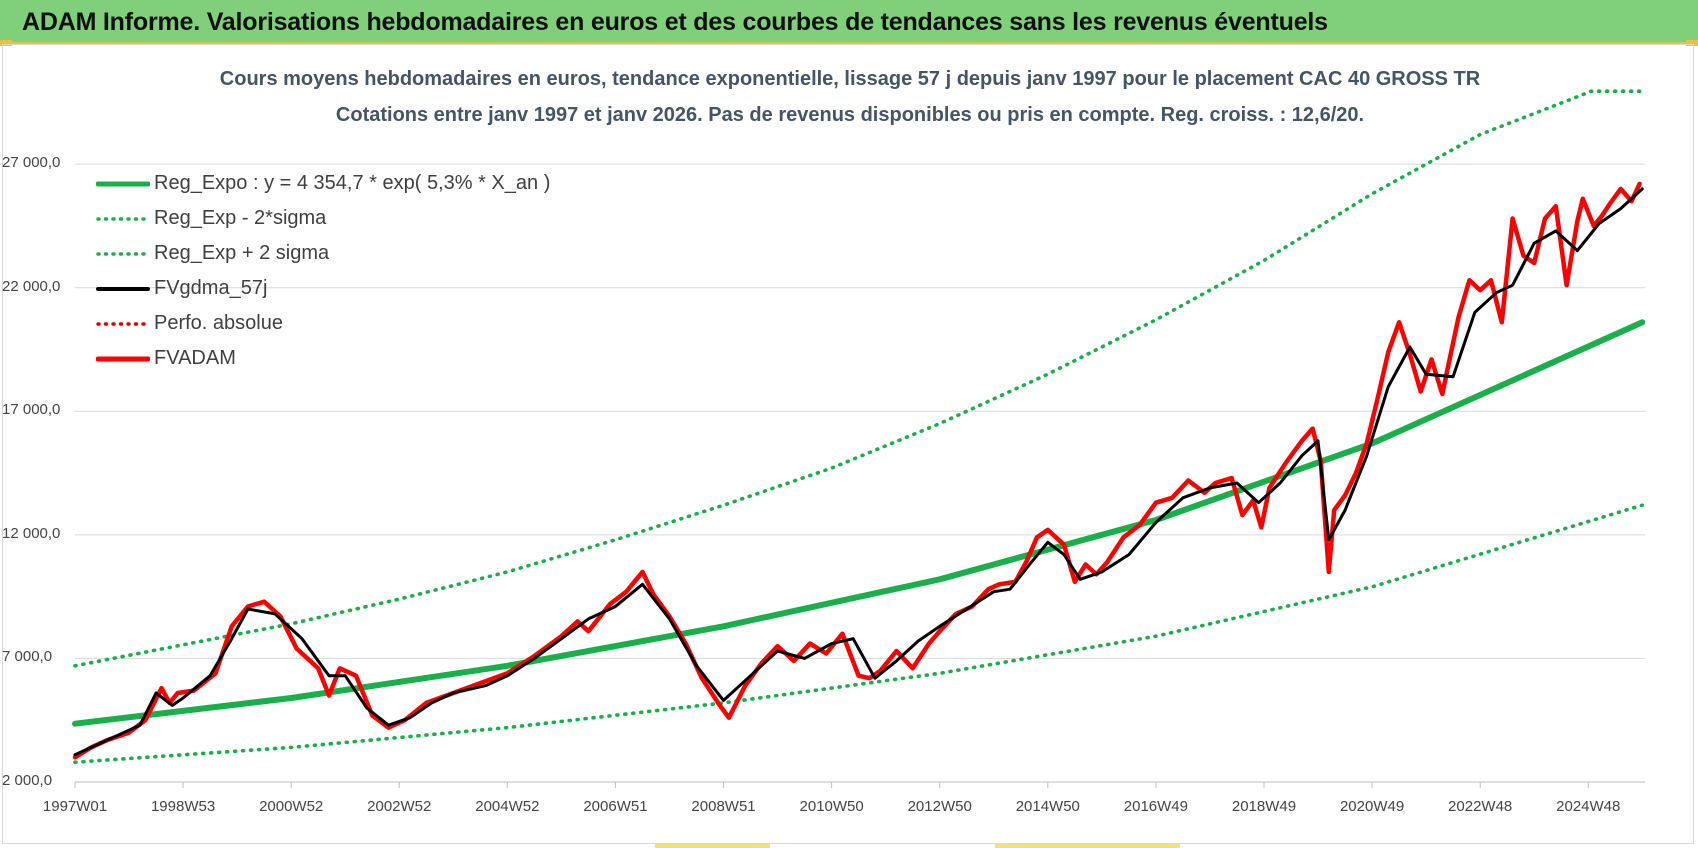  What do you see at coordinates (1692, 43) in the screenshot?
I see `frame-corner-right` at bounding box center [1692, 43].